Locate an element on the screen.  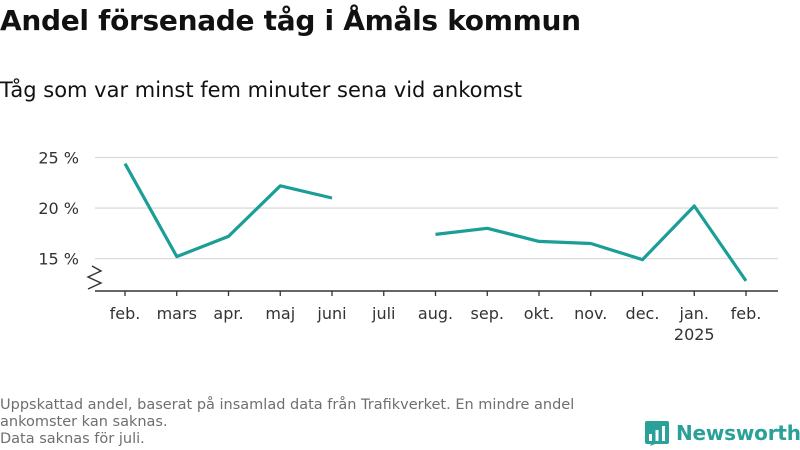
x-tick-label: sep. is located at coordinates (487, 313).